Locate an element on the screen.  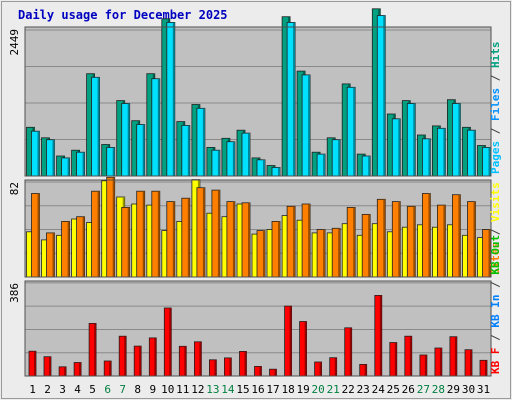
x-tick-label-day-13: 13 is located at coordinates (212, 389).